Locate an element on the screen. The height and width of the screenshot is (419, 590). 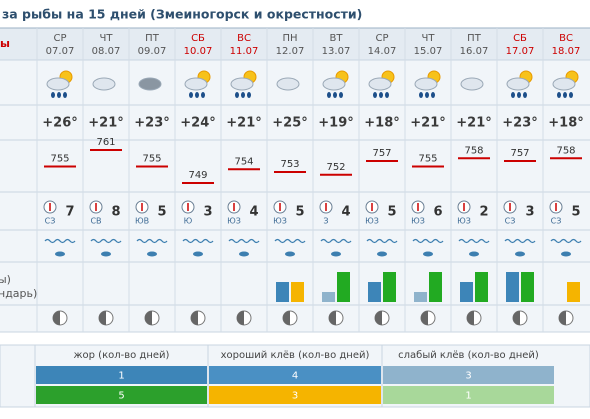
date: 10.07 is located at coordinates (198, 51).